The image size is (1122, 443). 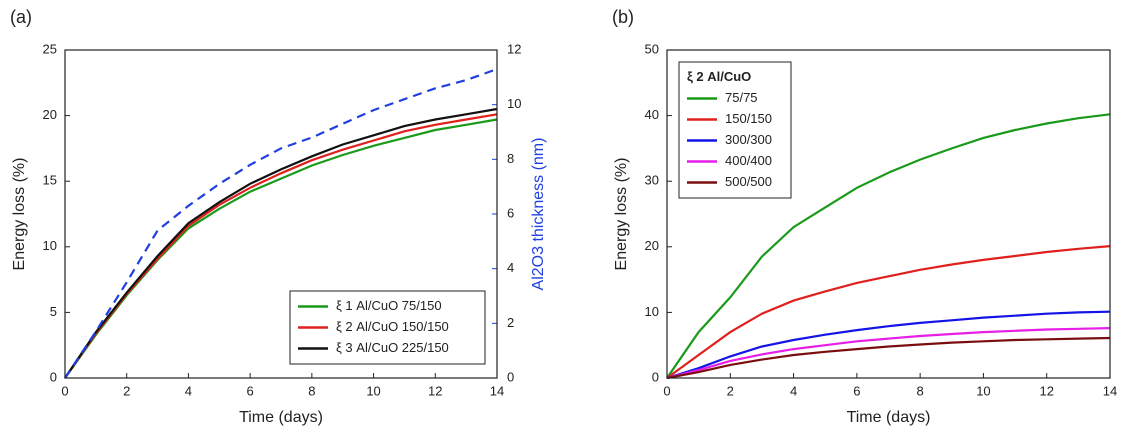 What do you see at coordinates (623, 17) in the screenshot?
I see `panel-label: (b)` at bounding box center [623, 17].